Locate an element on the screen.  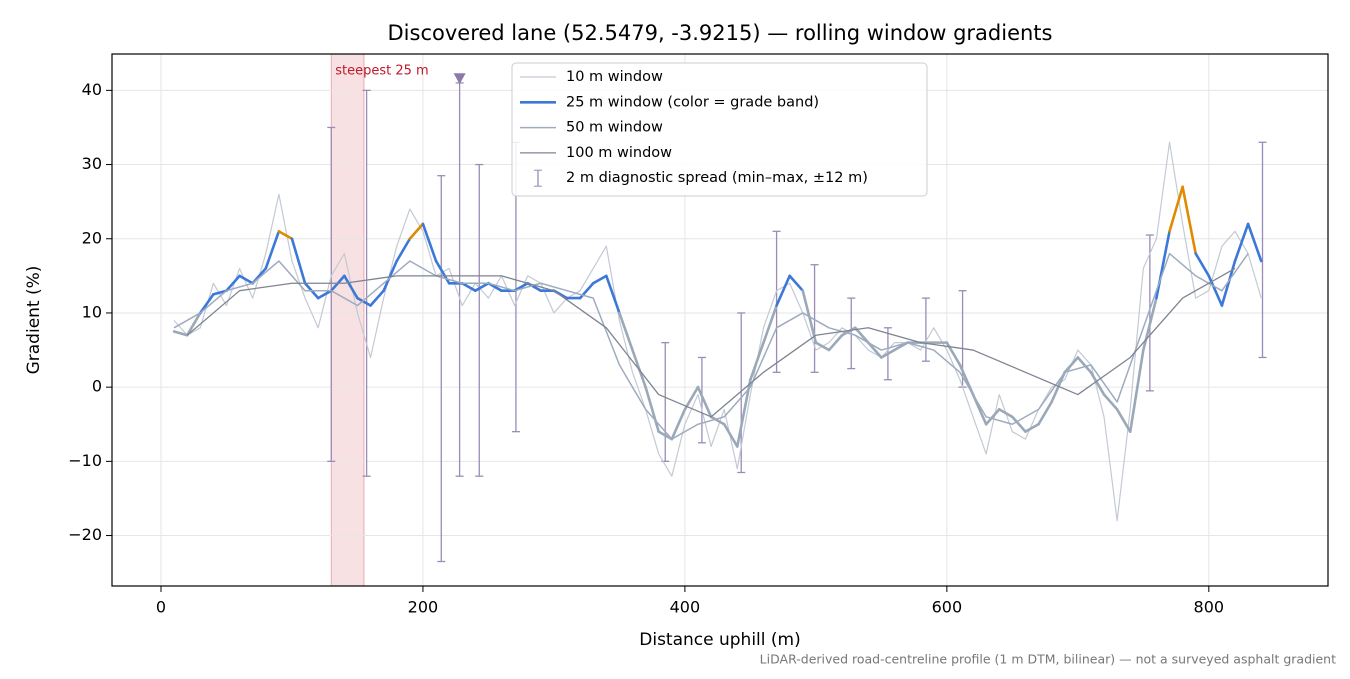
y-tick-label: 20 is located at coordinates (92, 237).